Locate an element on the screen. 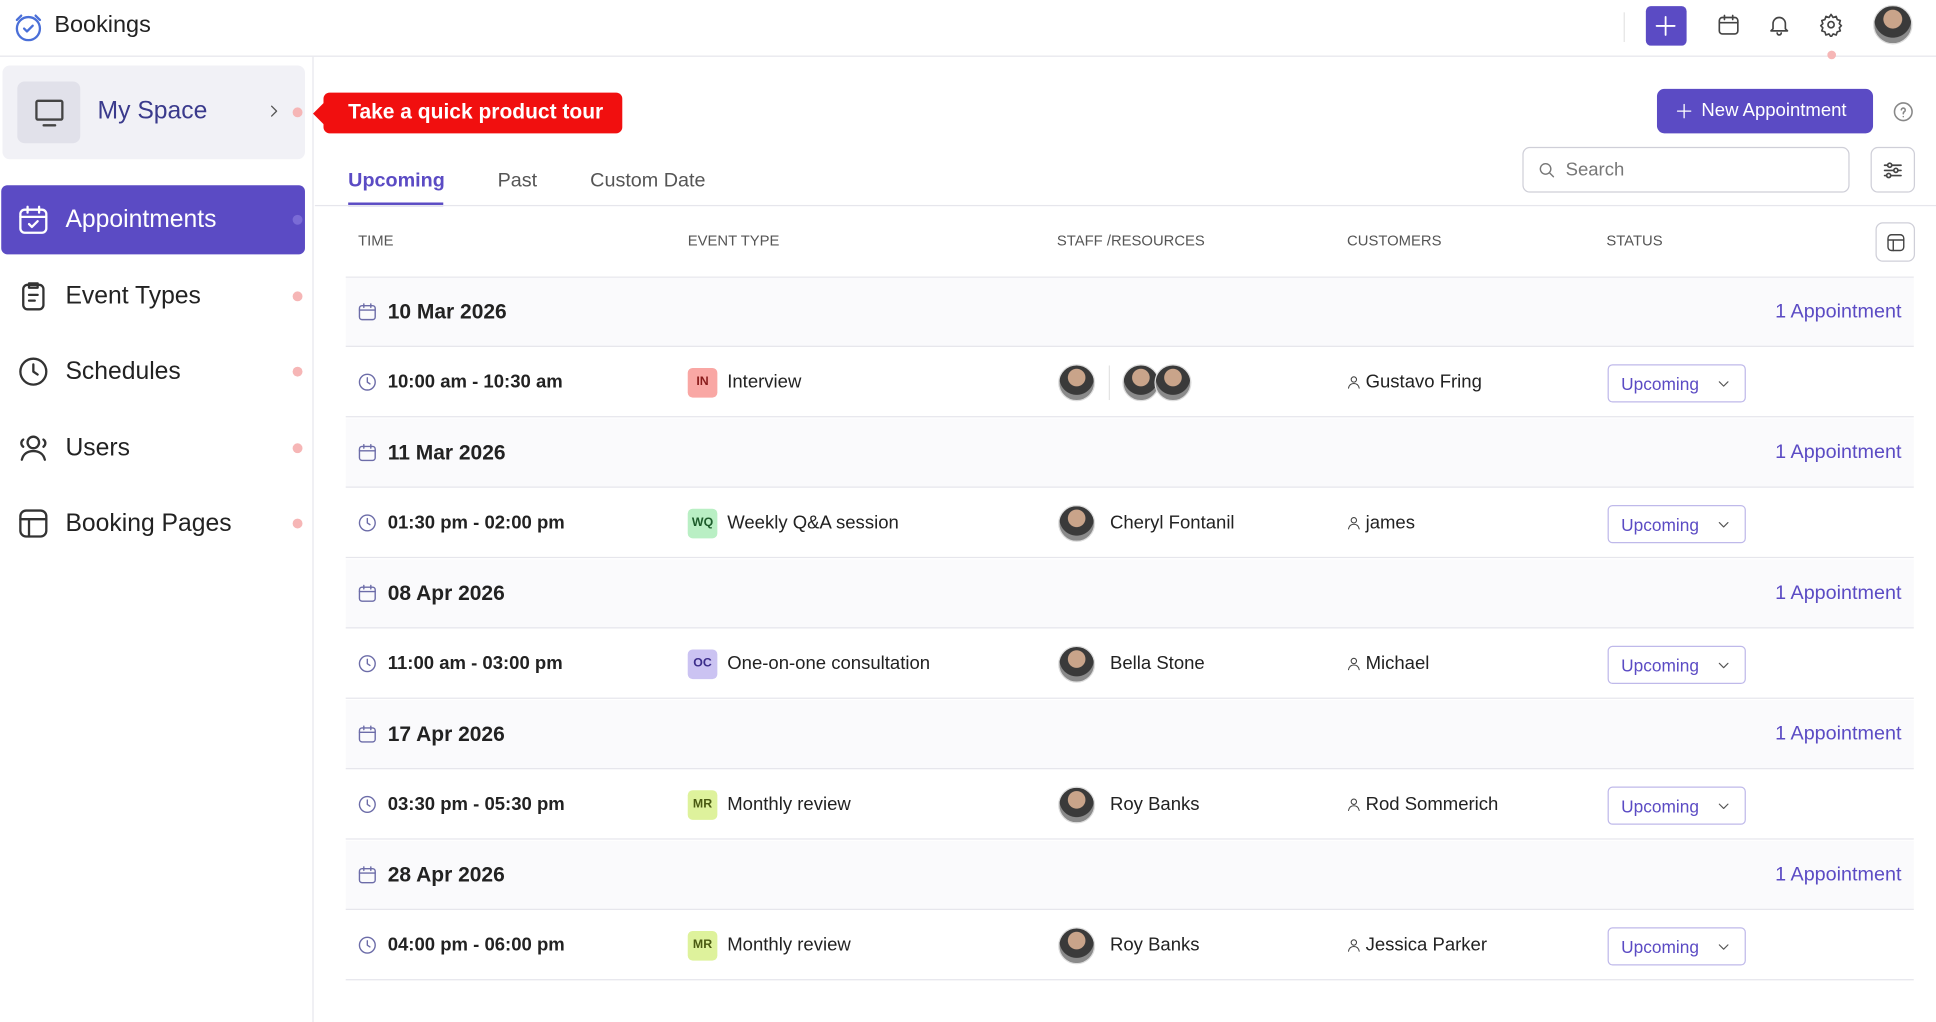 This screenshot has height=1022, width=1936. nav-item: Schedules is located at coordinates (153, 371).